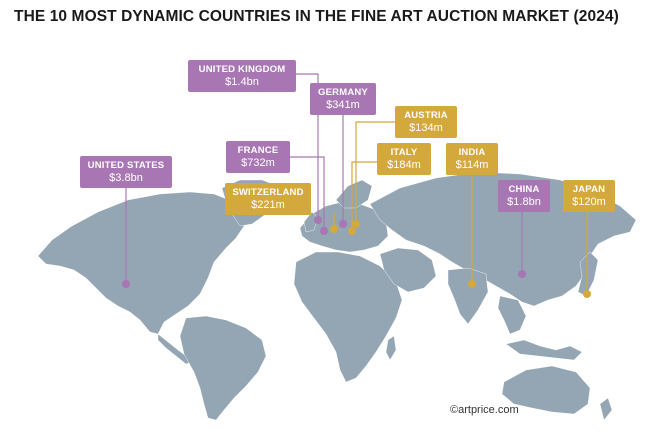 The height and width of the screenshot is (437, 655). Describe the element at coordinates (404, 152) in the screenshot. I see `country-name: ITALY` at that location.